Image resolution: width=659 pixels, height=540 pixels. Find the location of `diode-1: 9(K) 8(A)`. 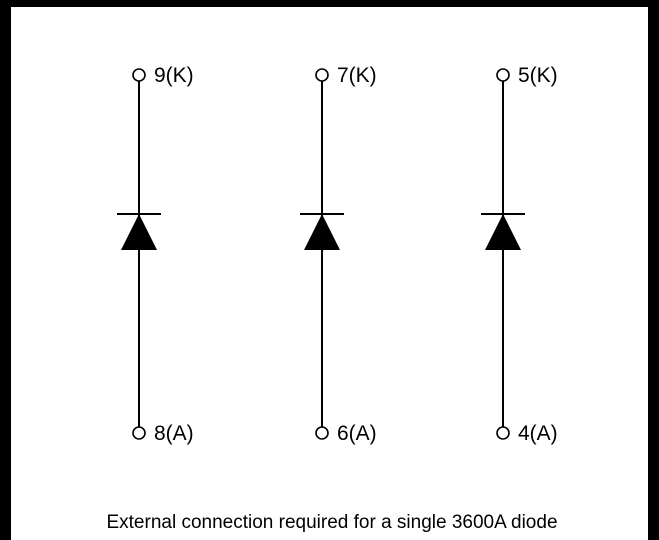

diode-1: 9(K) 8(A) is located at coordinates (155, 254).